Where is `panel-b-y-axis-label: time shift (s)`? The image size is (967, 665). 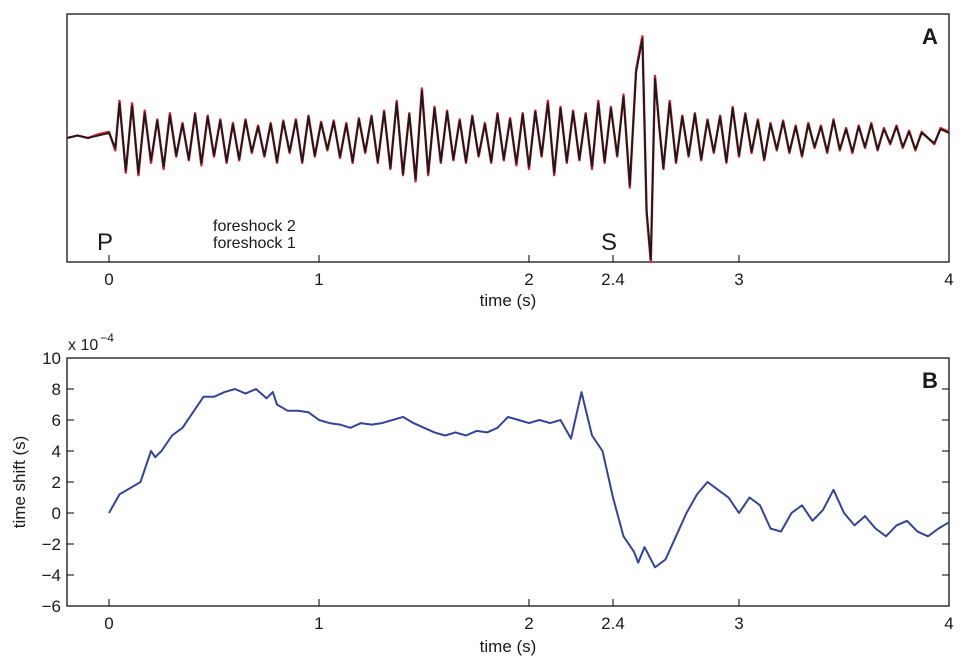
panel-b-y-axis-label: time shift (s) is located at coordinates (19, 482).